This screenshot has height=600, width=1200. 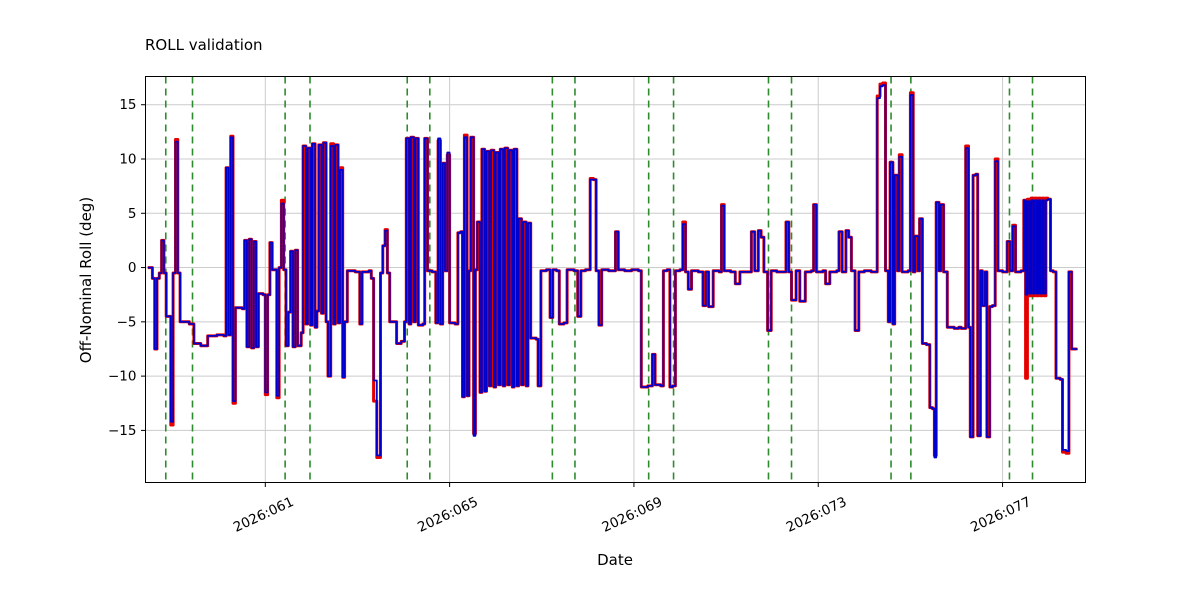 I want to click on y-tick-label: −15, so click(x=122, y=431).